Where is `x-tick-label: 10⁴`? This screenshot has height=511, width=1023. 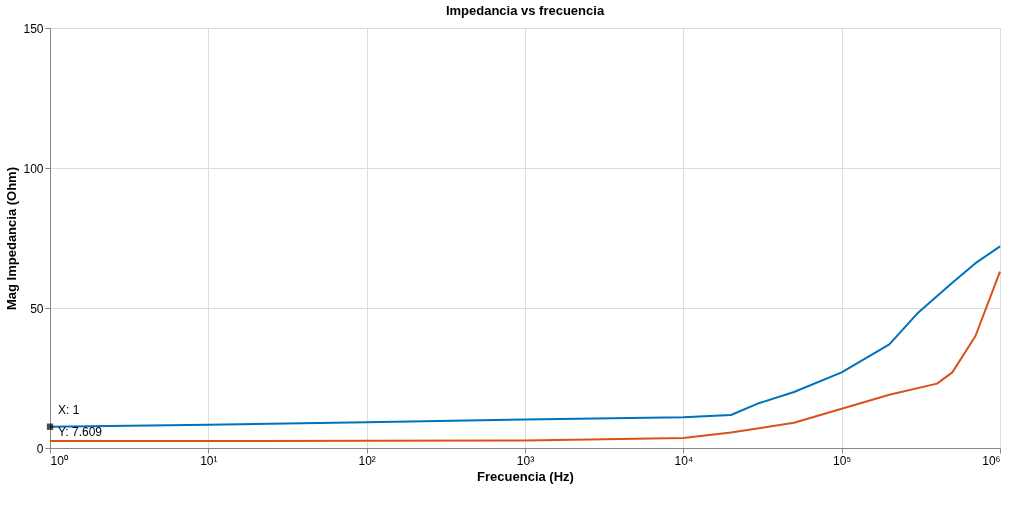
x-tick-label: 10⁴ is located at coordinates (684, 460).